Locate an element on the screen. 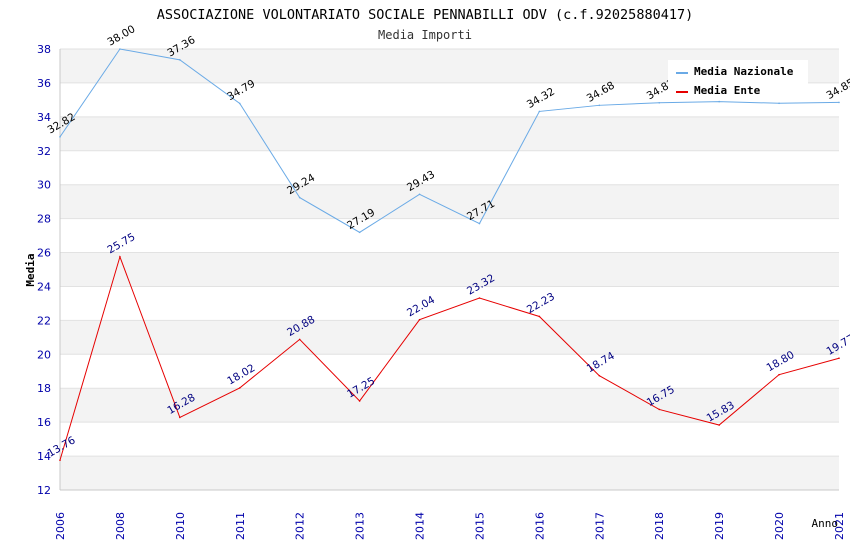 This screenshot has height=550, width=850. x-tick-label: 2011 is located at coordinates (240, 526).